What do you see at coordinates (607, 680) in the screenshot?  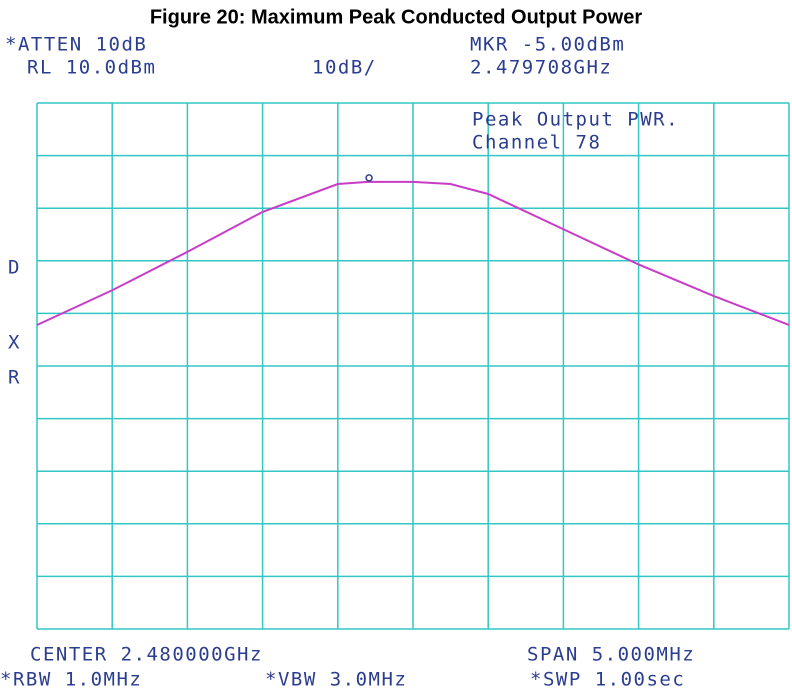 I see `annotation: *SWP 1.00sec` at bounding box center [607, 680].